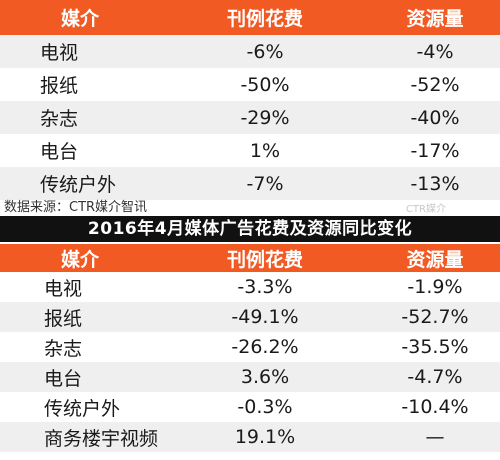 The image size is (500, 460). I want to click on page-title: 2016年4月媒体广告花费及资源同比变化, so click(250, 229).